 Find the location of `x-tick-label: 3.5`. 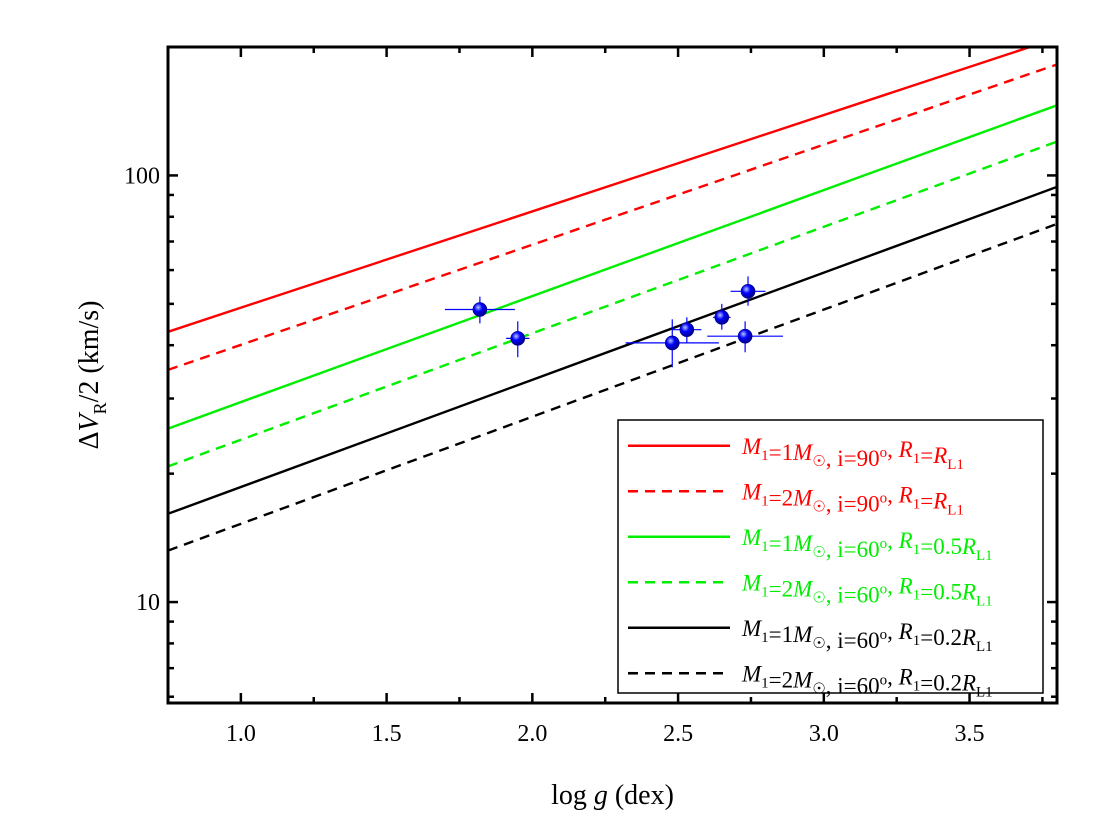

x-tick-label: 3.5 is located at coordinates (970, 734).